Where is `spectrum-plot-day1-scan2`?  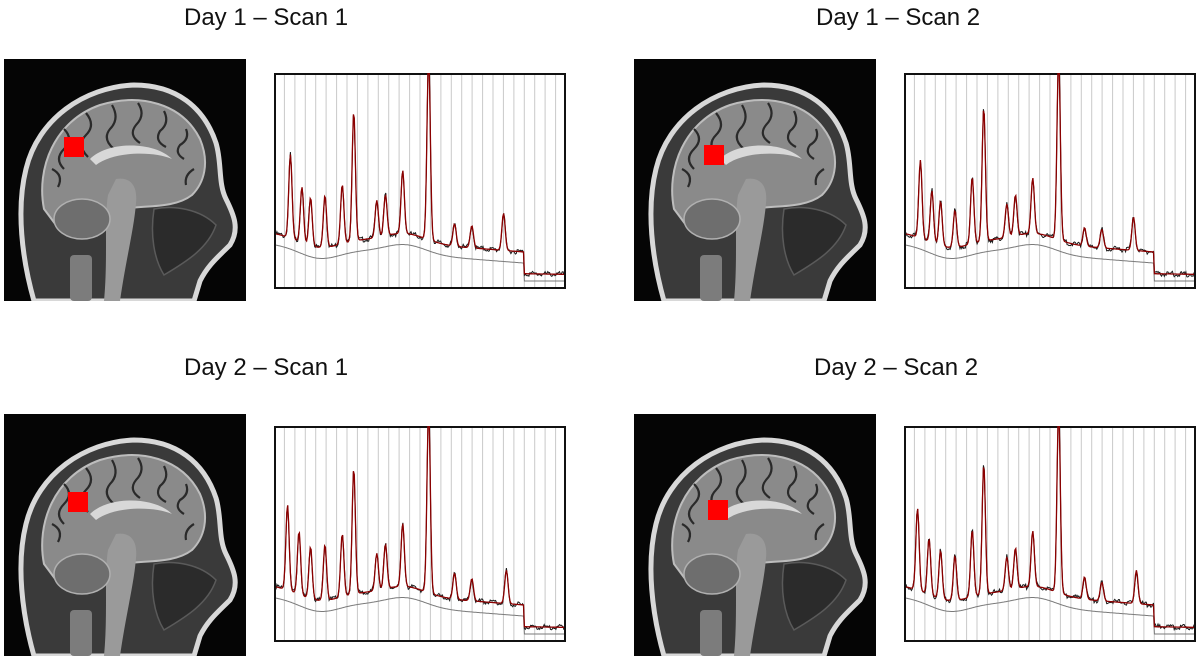 spectrum-plot-day1-scan2 is located at coordinates (1050, 181).